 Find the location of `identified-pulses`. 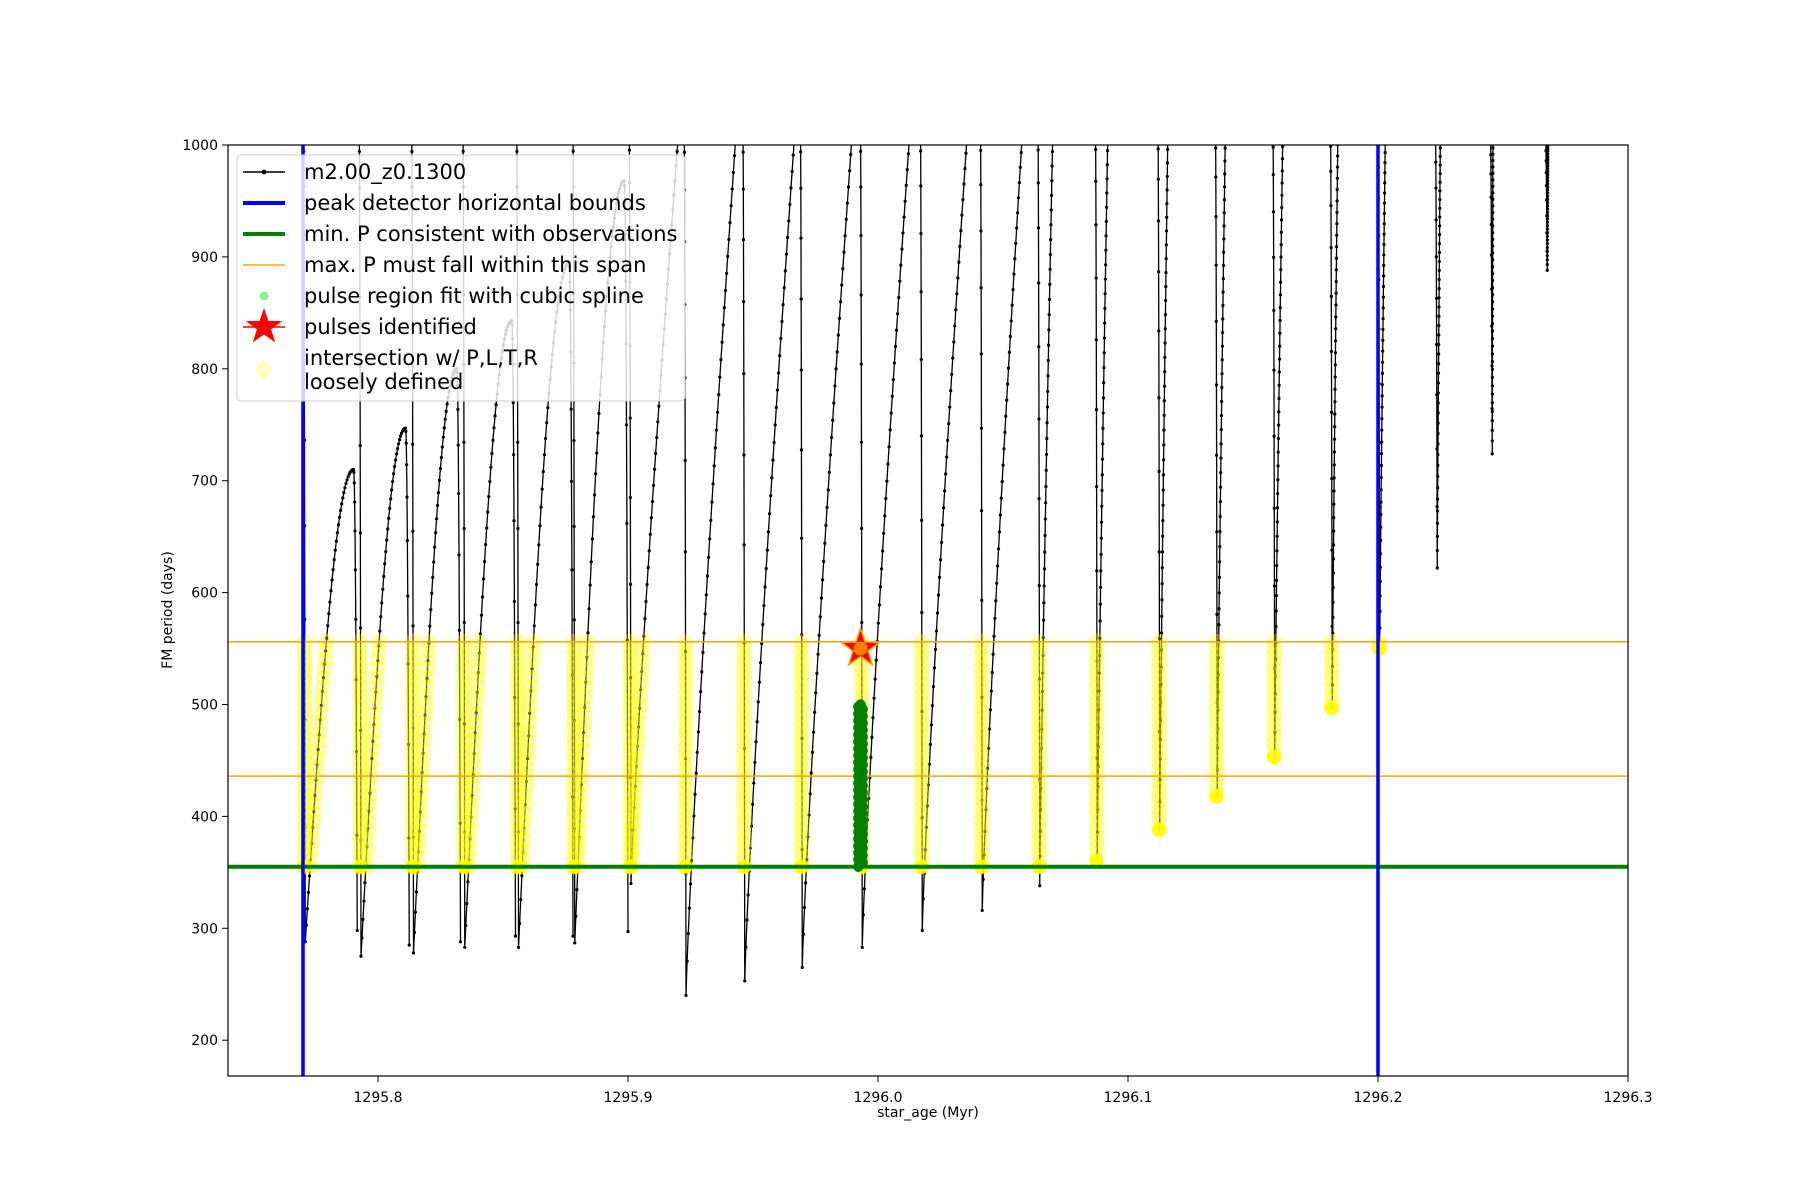

identified-pulses is located at coordinates (860, 646).